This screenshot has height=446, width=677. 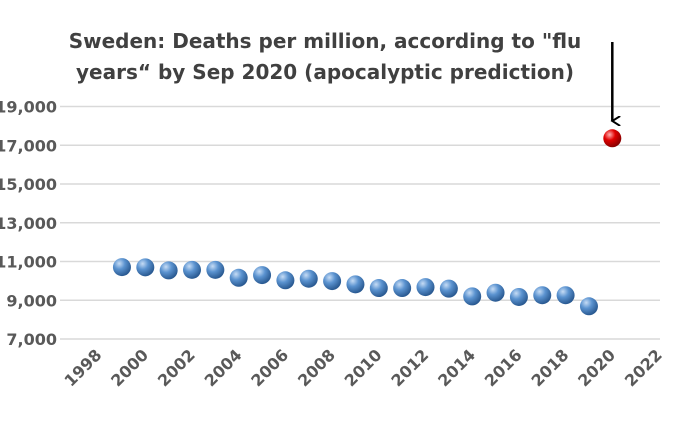 What do you see at coordinates (503, 367) in the screenshot?
I see `x-tick-label: 2016` at bounding box center [503, 367].